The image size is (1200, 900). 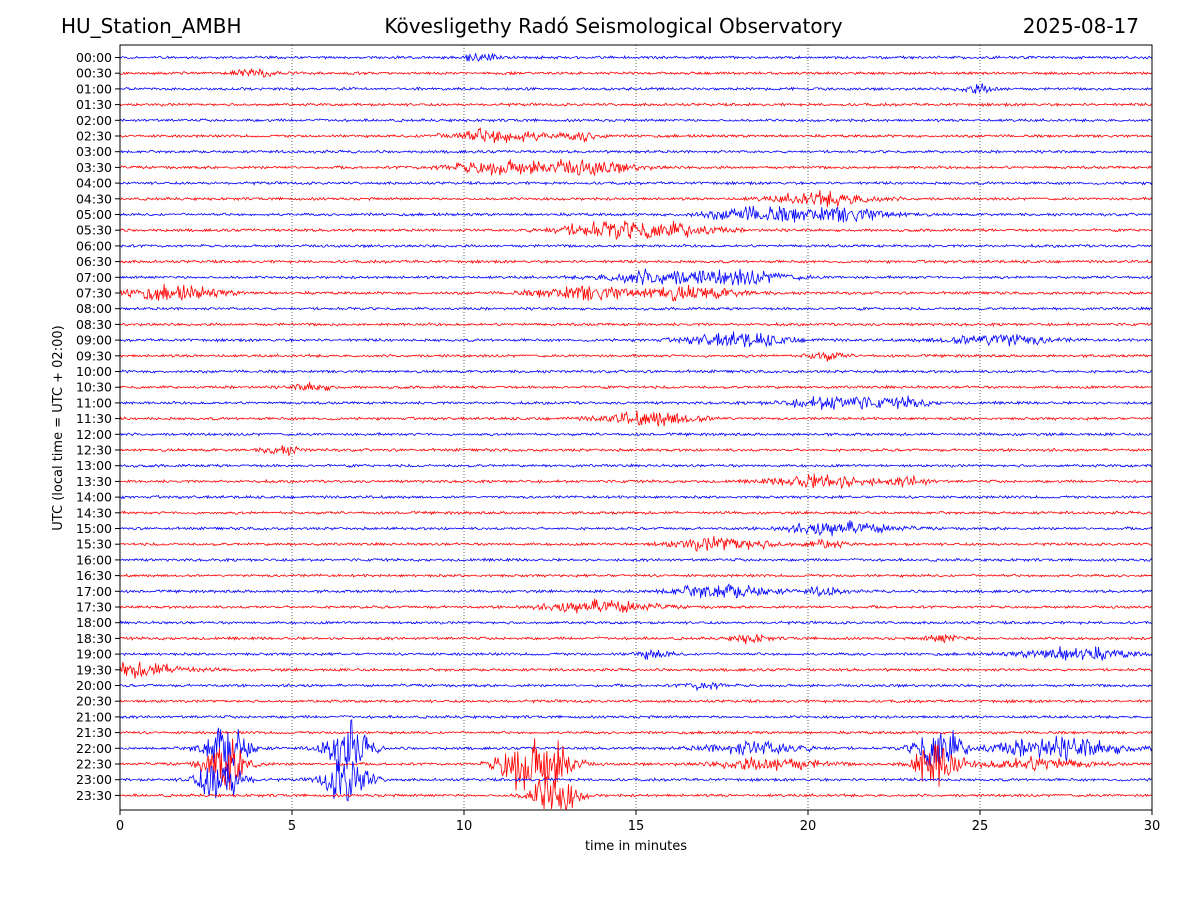 I want to click on y-tick-label: 09:00, so click(x=94, y=340).